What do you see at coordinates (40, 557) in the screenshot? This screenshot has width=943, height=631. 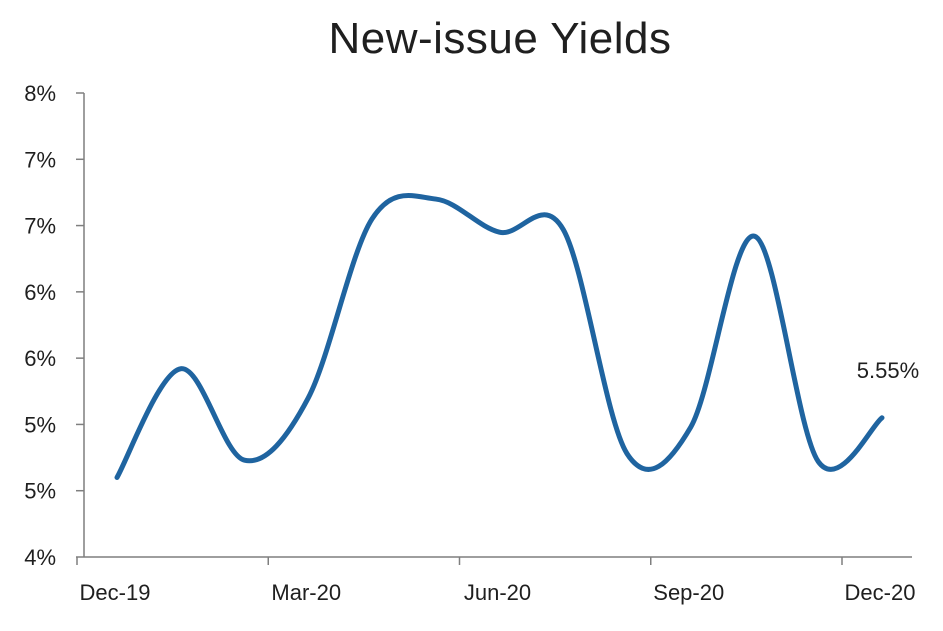 I see `y-tick-label: 4%` at bounding box center [40, 557].